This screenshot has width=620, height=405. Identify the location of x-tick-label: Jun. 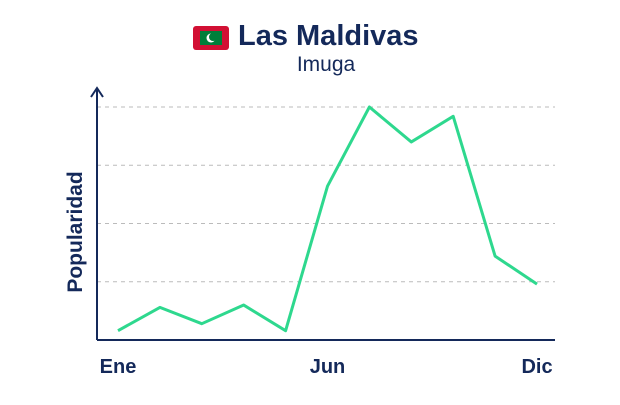
(328, 367).